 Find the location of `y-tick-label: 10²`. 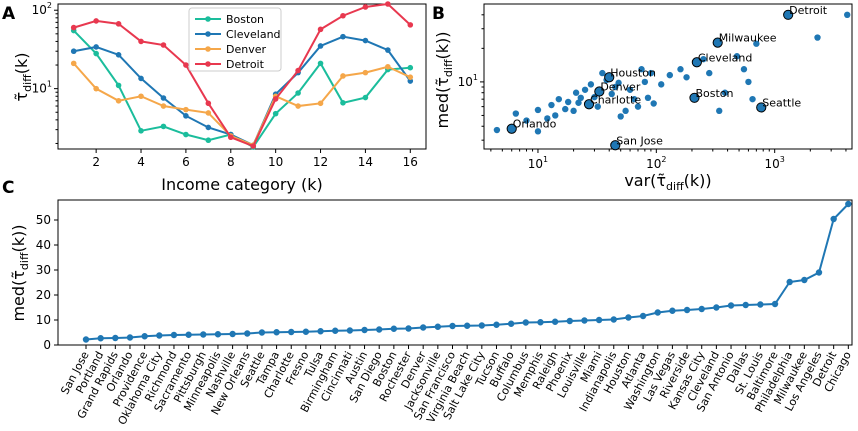

y-tick-label: 10² is located at coordinates (42, 9).